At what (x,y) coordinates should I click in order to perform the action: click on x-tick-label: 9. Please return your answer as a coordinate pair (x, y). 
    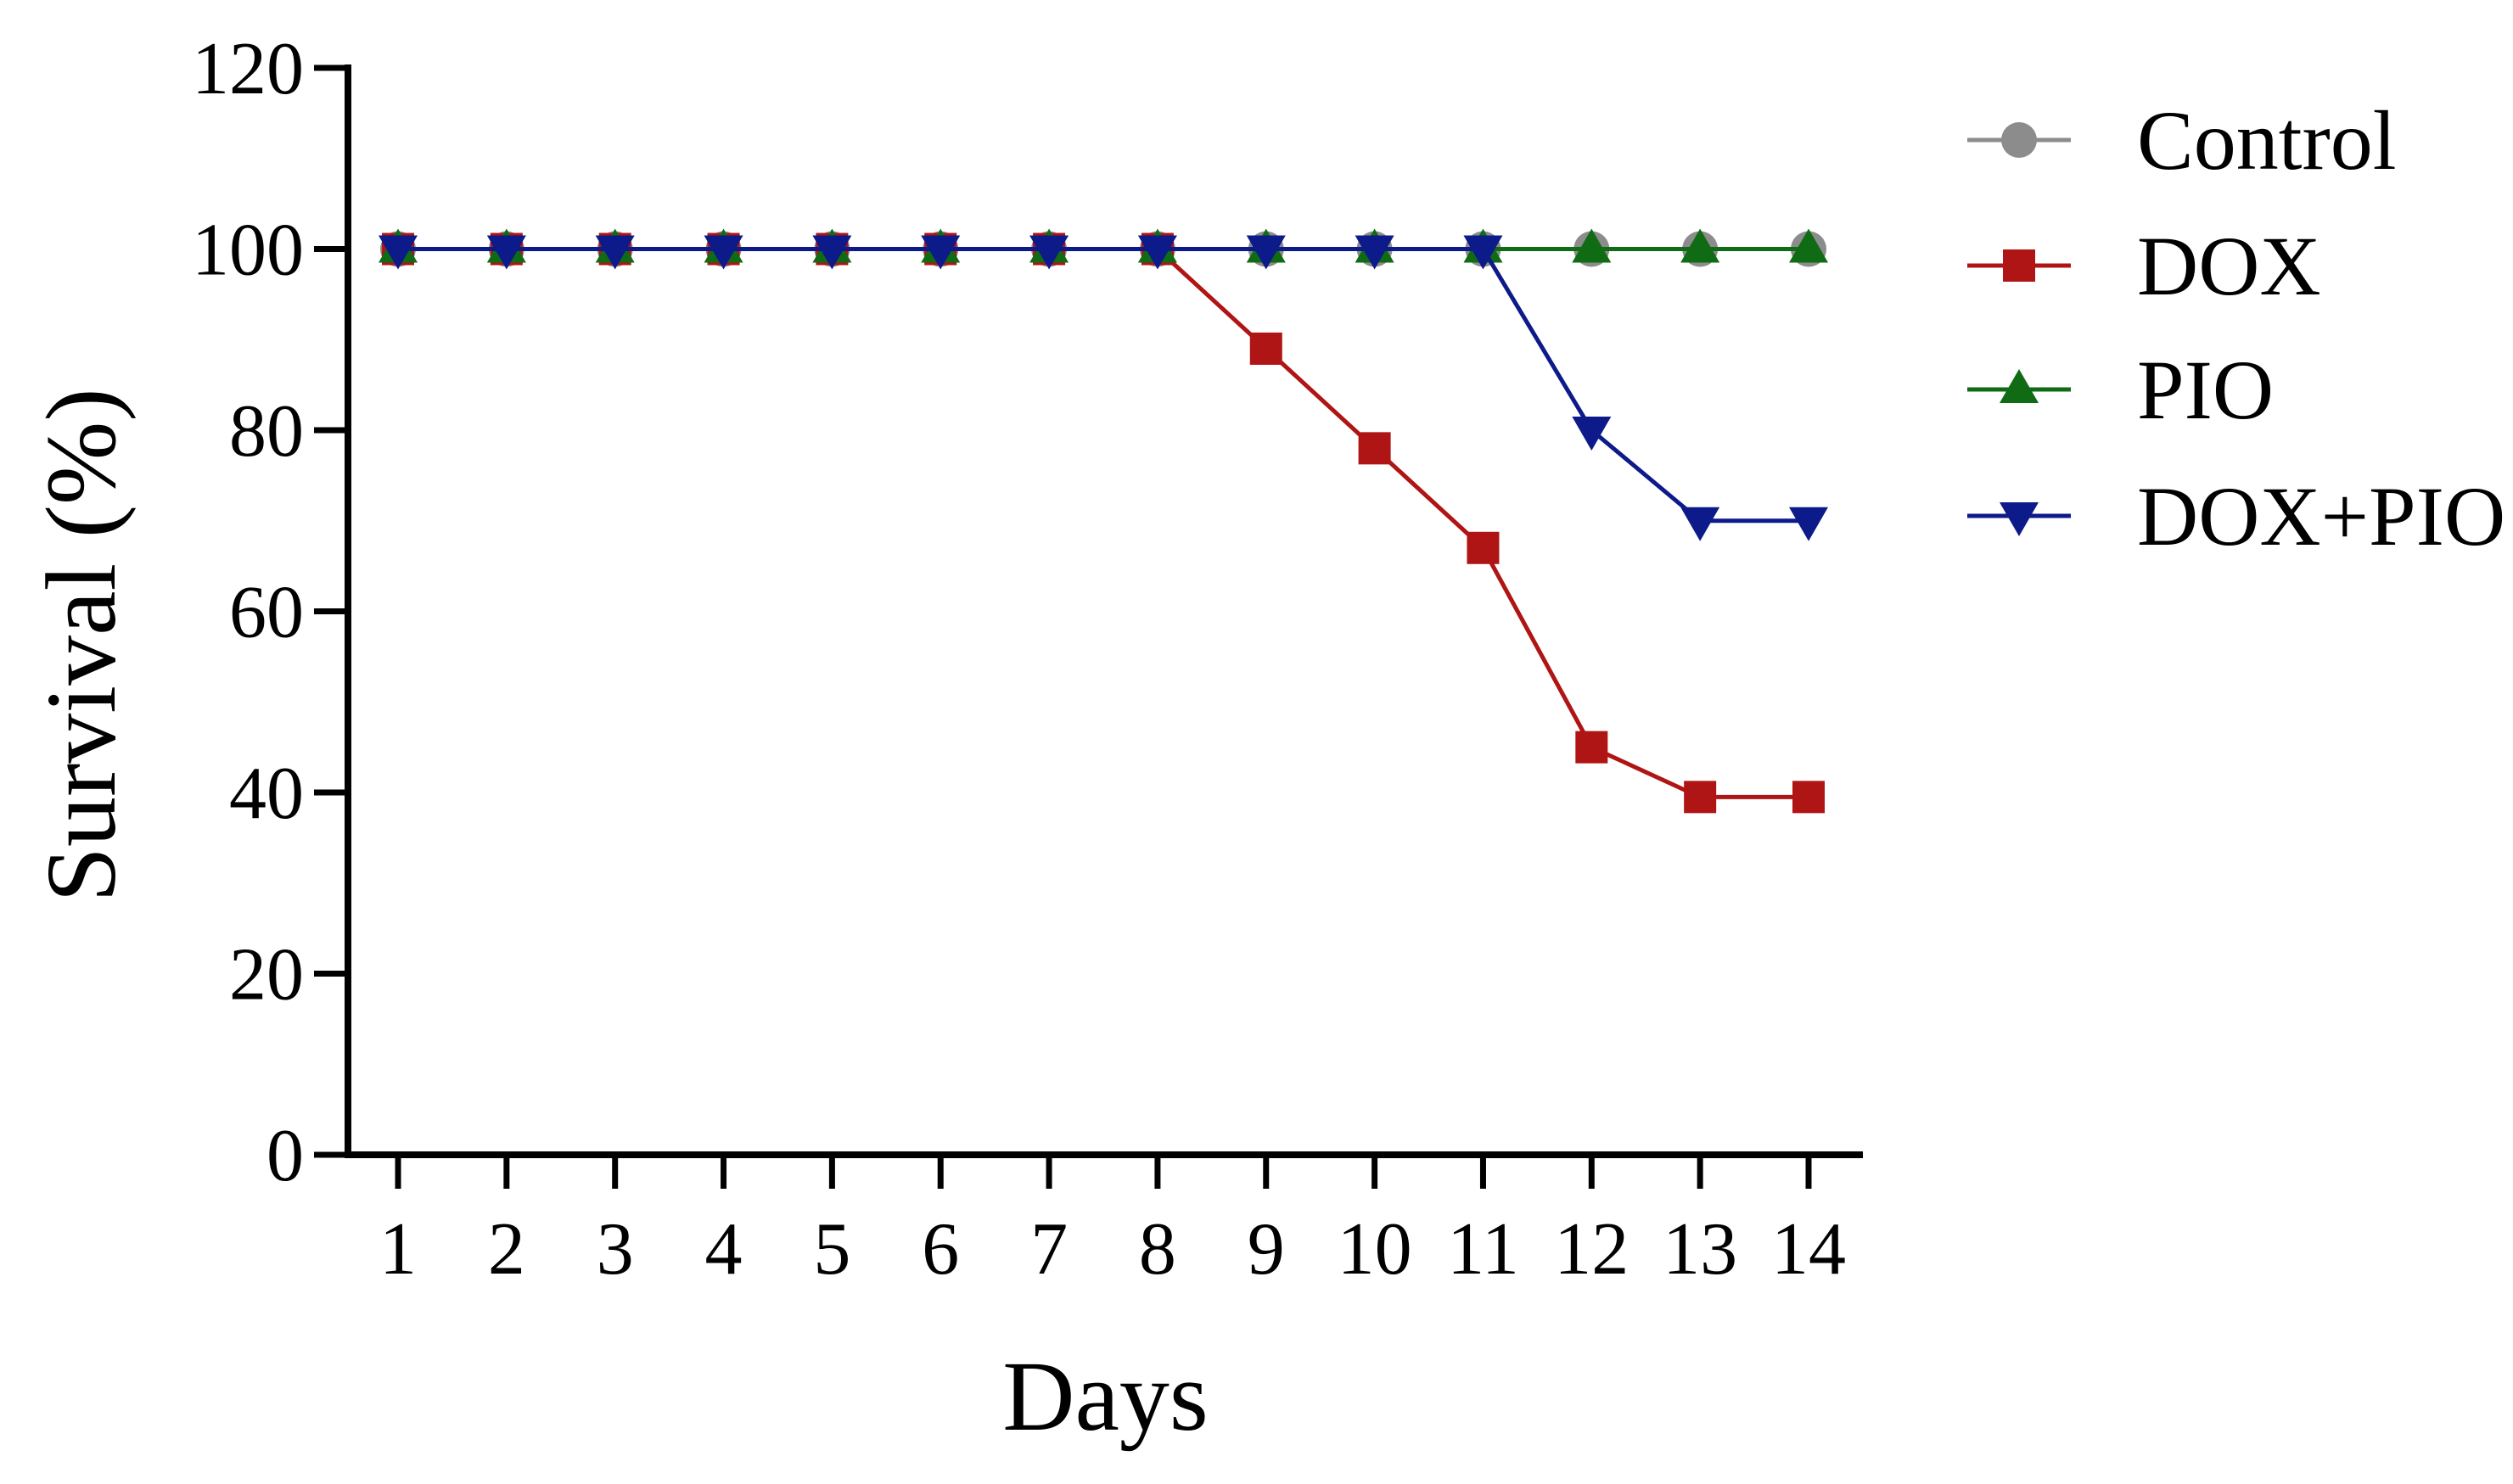
    Looking at the image, I should click on (1266, 1249).